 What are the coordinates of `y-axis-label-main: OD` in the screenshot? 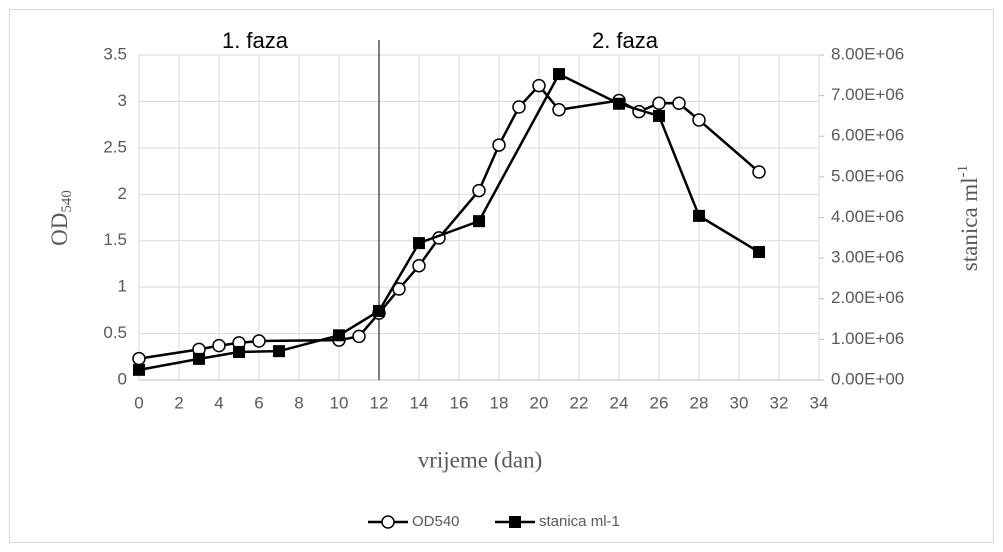 It's located at (59, 229).